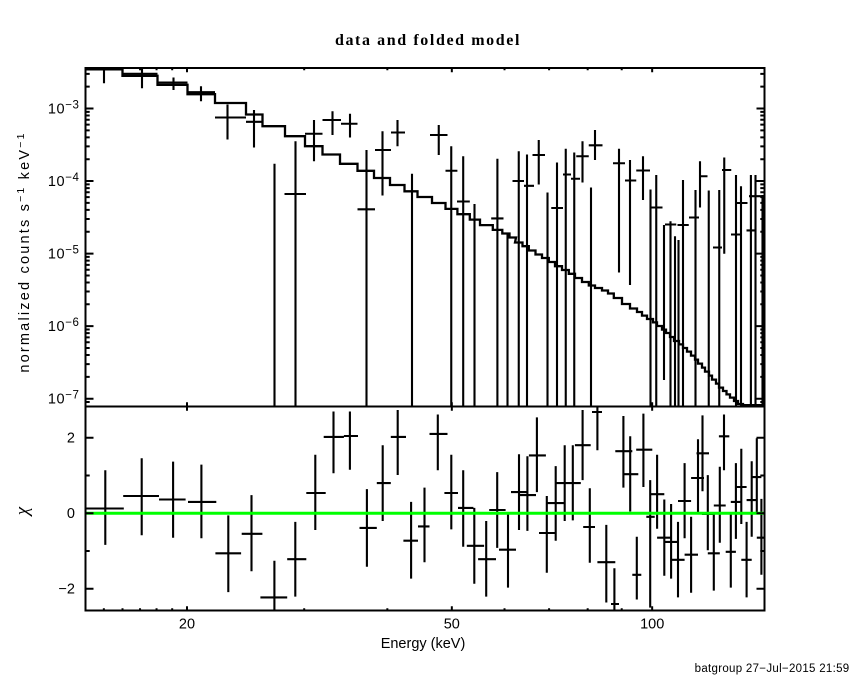 Image resolution: width=850 pixels, height=680 pixels. I want to click on svg-text: 2, so click(71, 439).